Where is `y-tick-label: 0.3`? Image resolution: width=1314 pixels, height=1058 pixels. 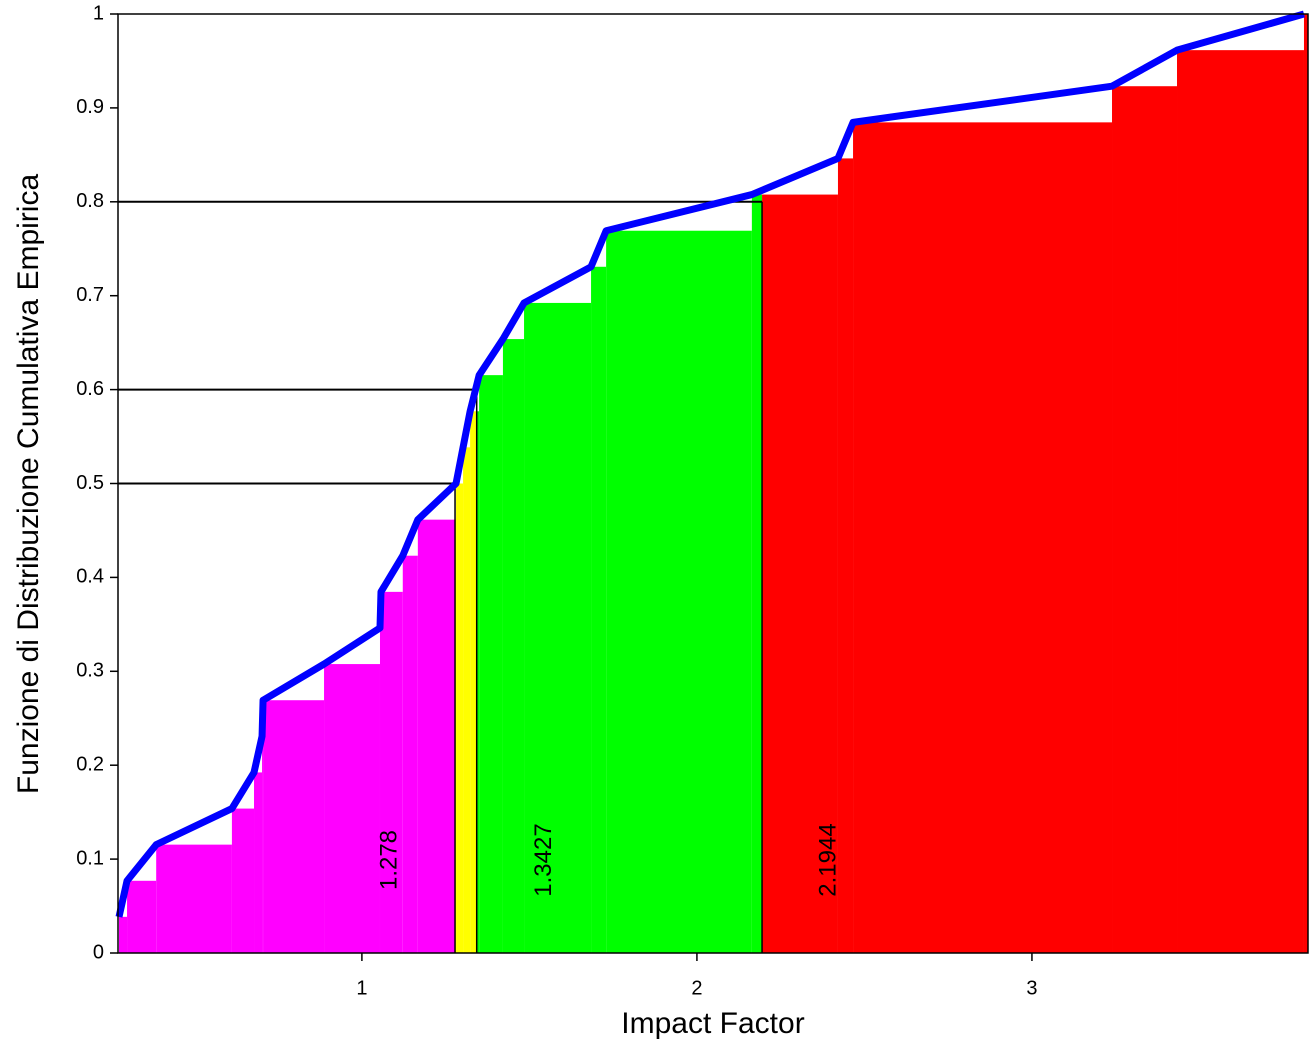
y-tick-label: 0.3 is located at coordinates (90, 671).